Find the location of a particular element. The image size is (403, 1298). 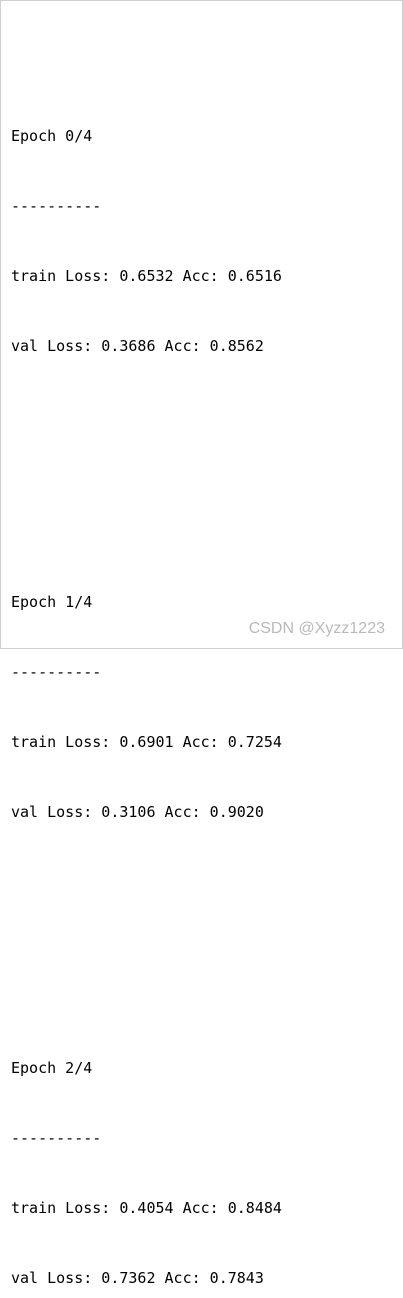

val-metrics-line: val Loss: 0.7362 Acc: 0.7843 is located at coordinates (137, 1278).